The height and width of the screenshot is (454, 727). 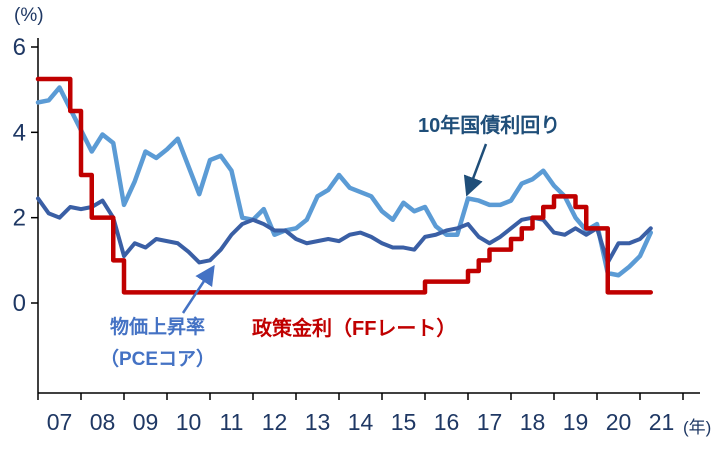 What do you see at coordinates (318, 422) in the screenshot?
I see `x-tick-label: 13` at bounding box center [318, 422].